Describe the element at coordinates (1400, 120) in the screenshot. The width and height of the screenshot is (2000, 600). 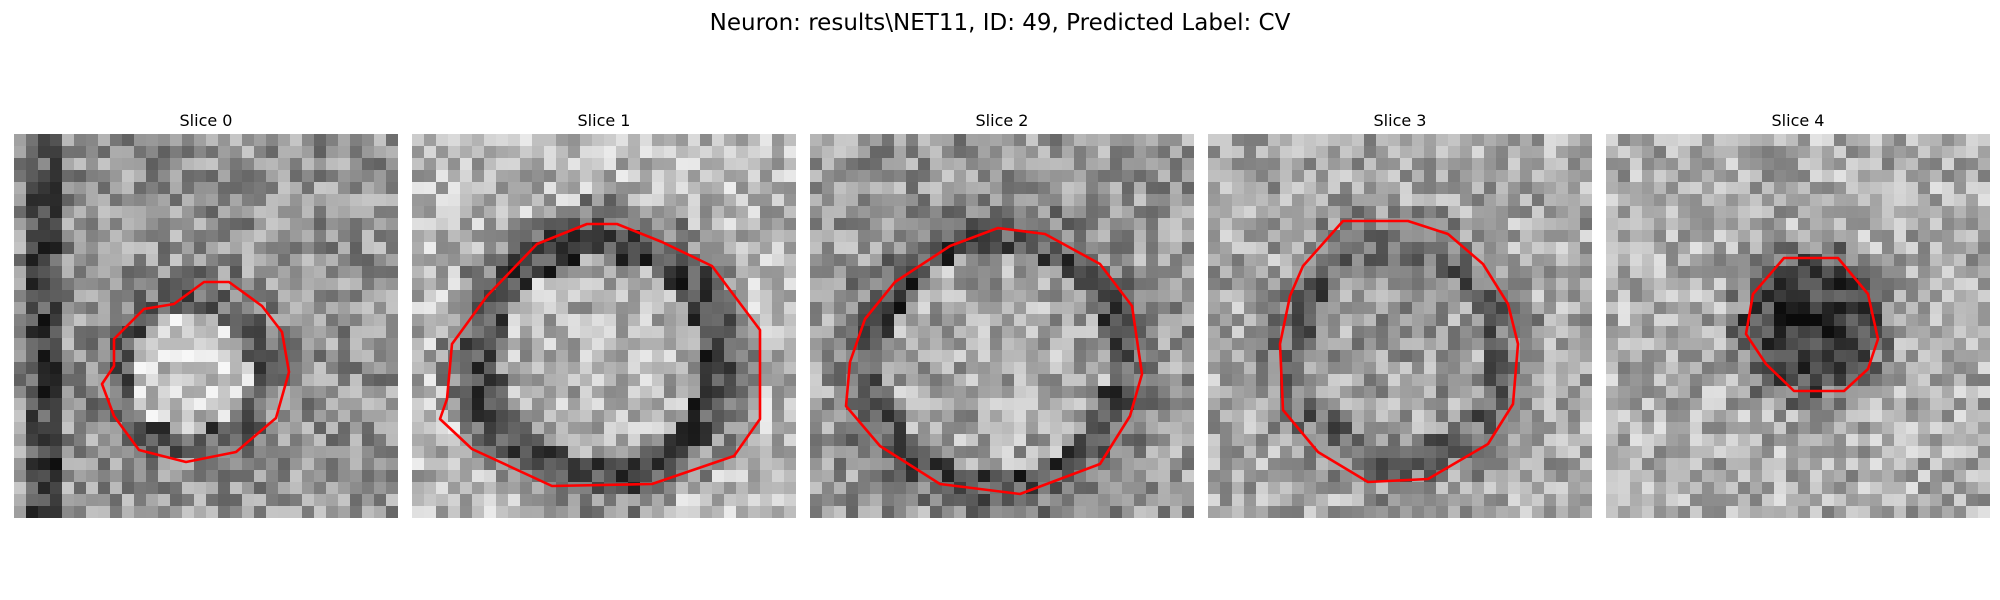
I see `slice-title-3: Slice 3` at that location.